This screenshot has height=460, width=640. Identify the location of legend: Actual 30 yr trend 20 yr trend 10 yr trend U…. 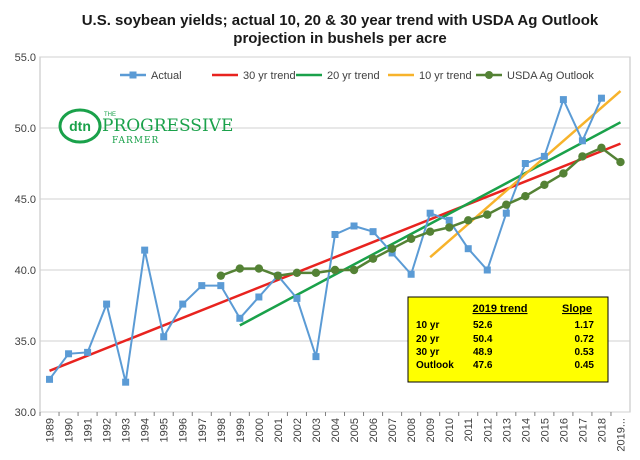
(357, 76).